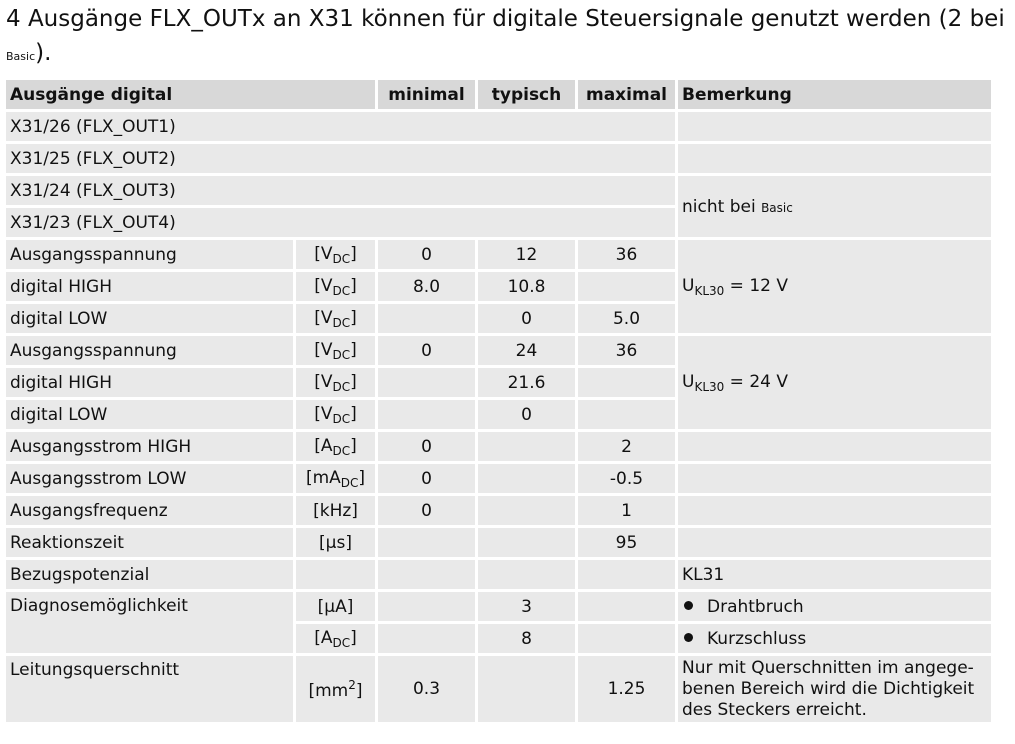 The image size is (1015, 744). What do you see at coordinates (834, 206) in the screenshot?
I see `port-remark-basic: nicht bei Basic` at bounding box center [834, 206].